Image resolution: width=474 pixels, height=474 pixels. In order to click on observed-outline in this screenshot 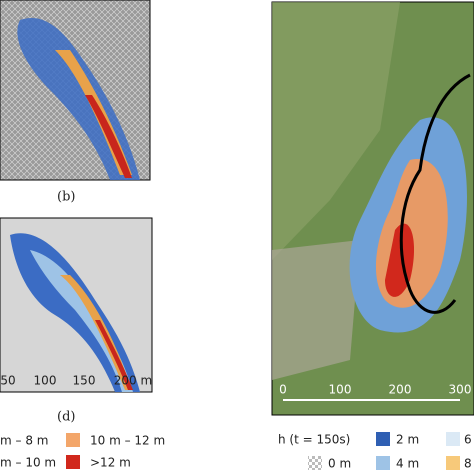, I will do `click(435, 193)`.